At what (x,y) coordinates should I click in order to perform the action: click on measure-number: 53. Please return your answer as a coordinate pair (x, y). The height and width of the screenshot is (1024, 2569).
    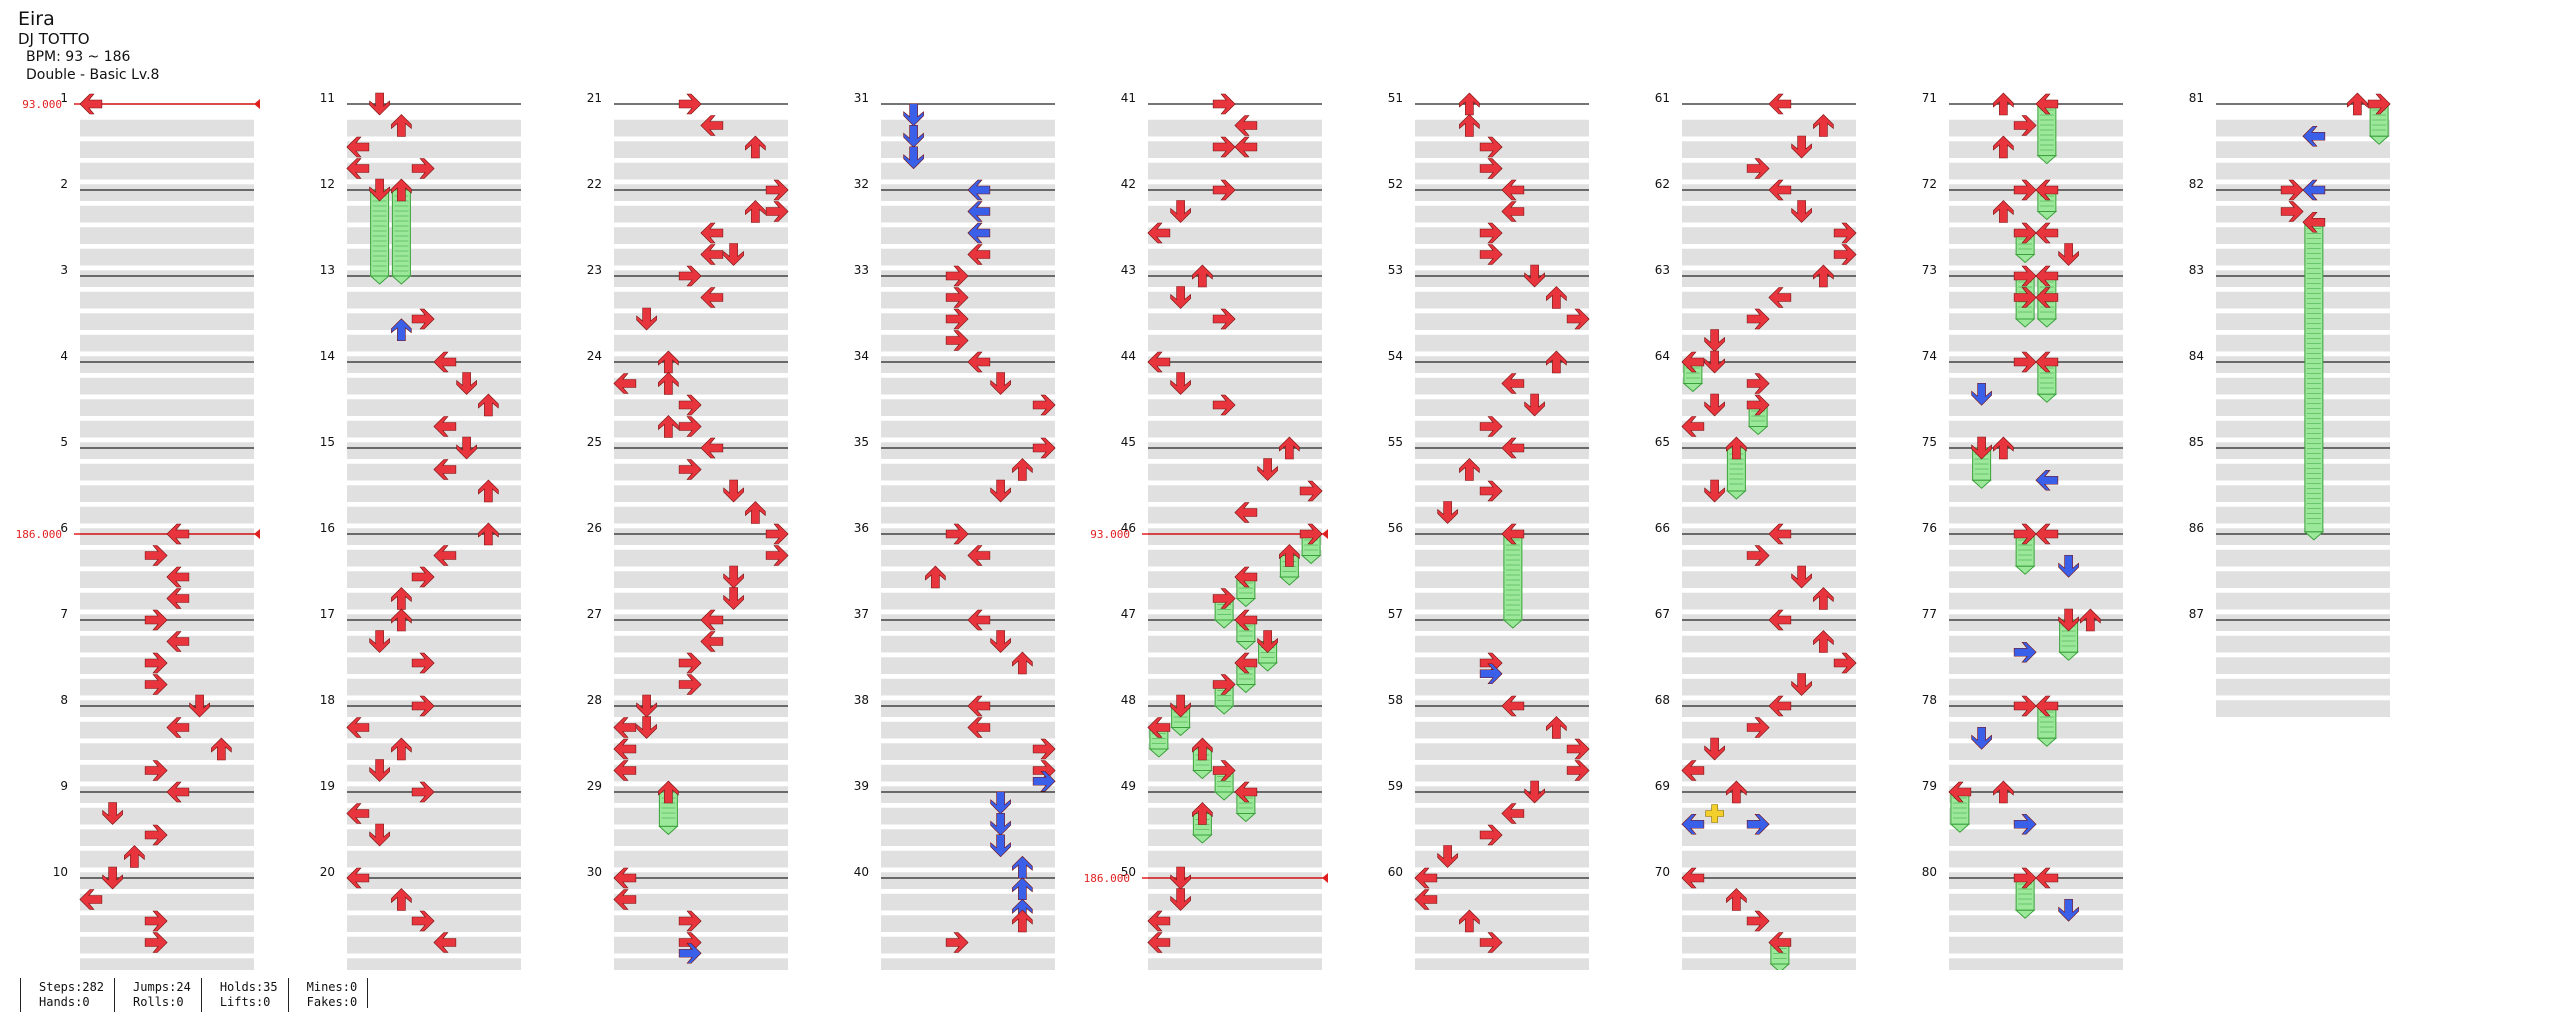
    Looking at the image, I should click on (1395, 270).